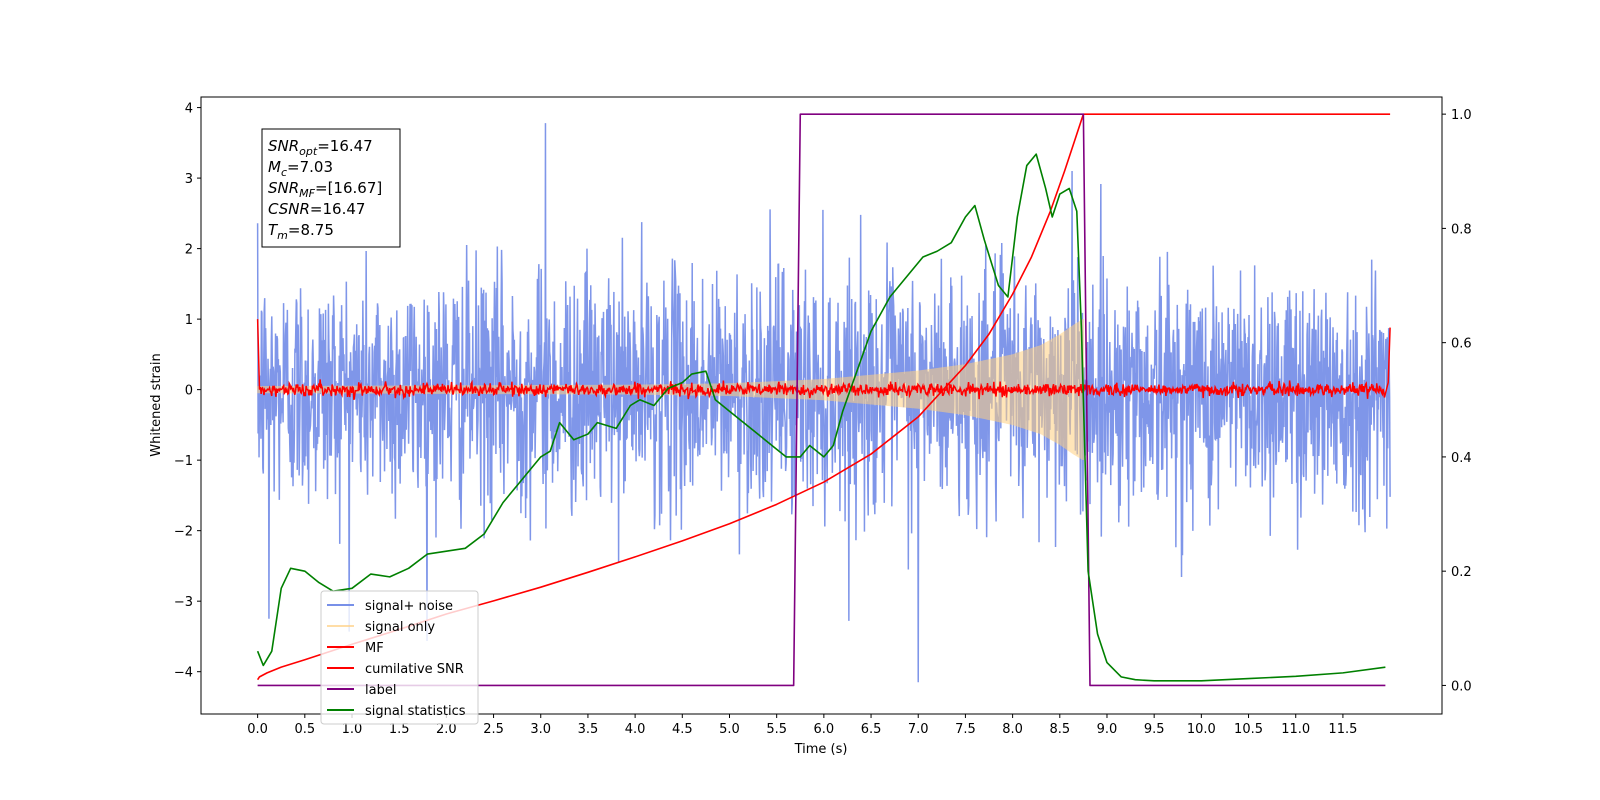 The height and width of the screenshot is (800, 1600). Describe the element at coordinates (415, 711) in the screenshot. I see `legend-label-signal-statistics: signal statistics` at that location.